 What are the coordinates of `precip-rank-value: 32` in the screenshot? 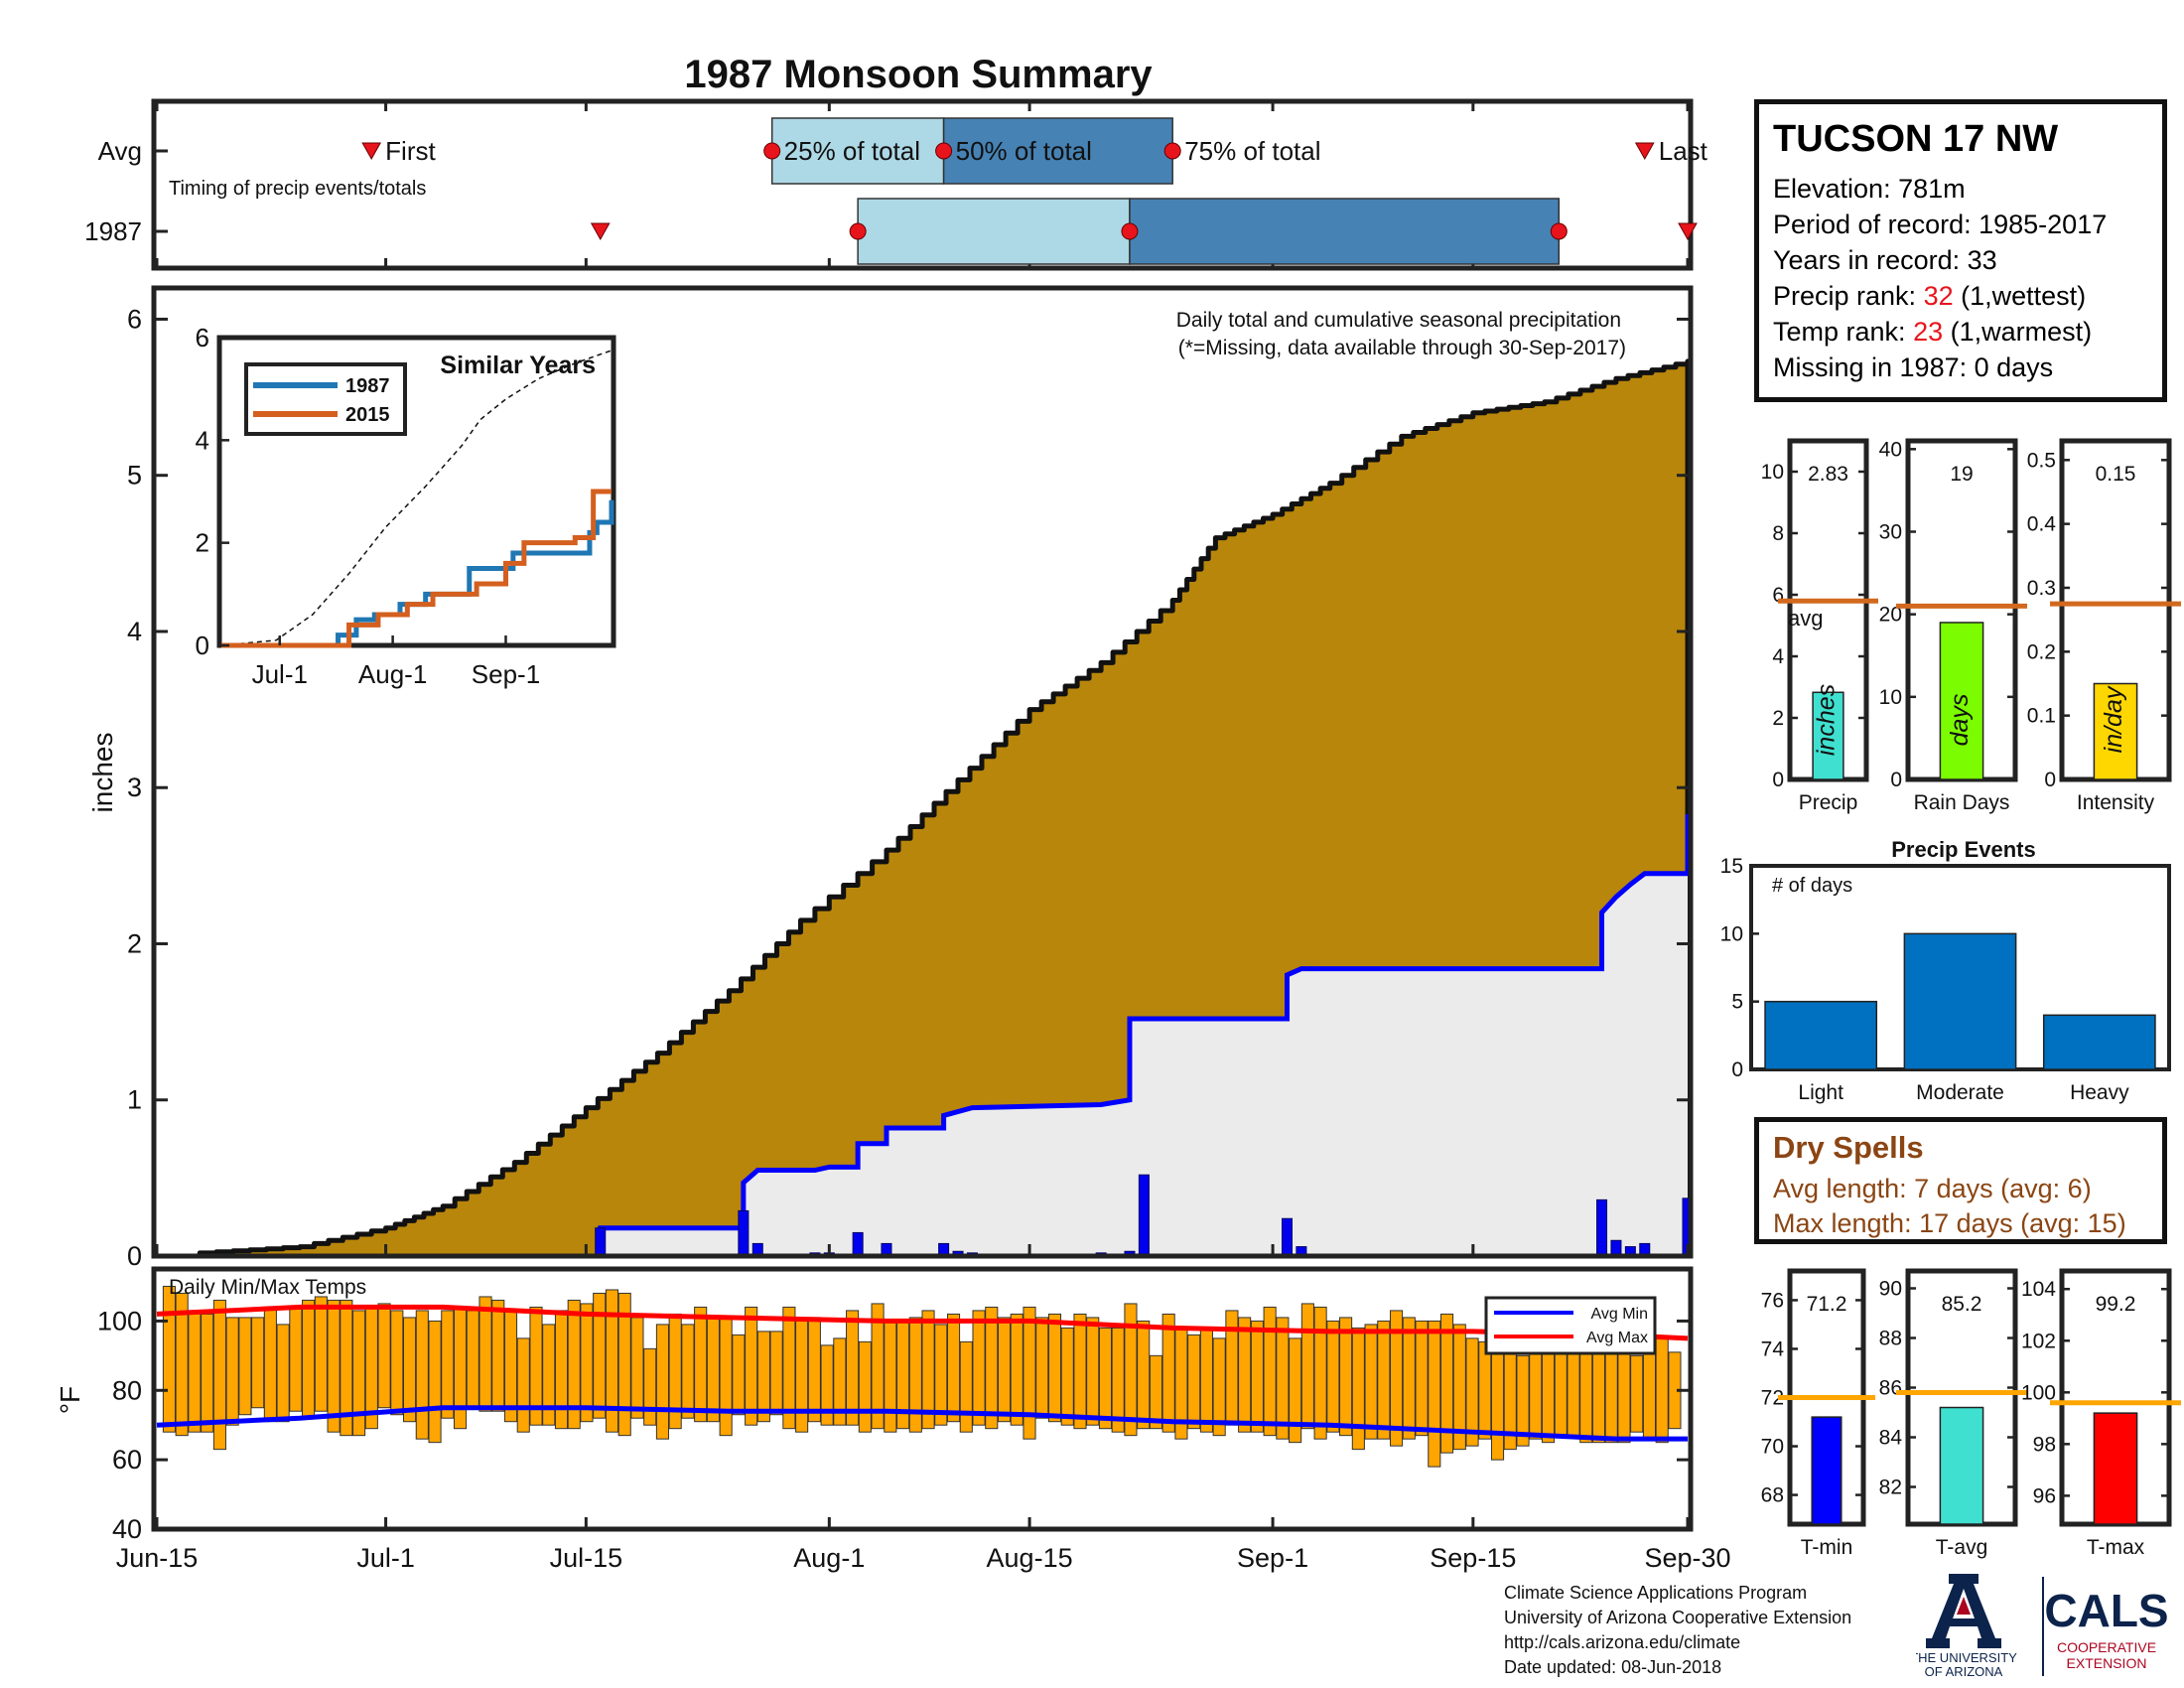 It's located at (1938, 296).